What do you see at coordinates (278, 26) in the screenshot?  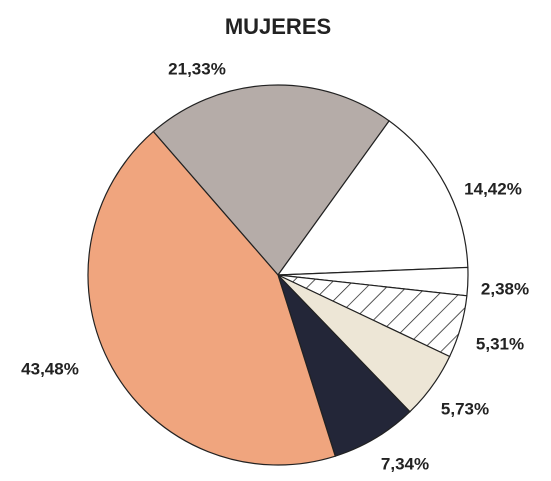 I see `chart-title: MUJERES` at bounding box center [278, 26].